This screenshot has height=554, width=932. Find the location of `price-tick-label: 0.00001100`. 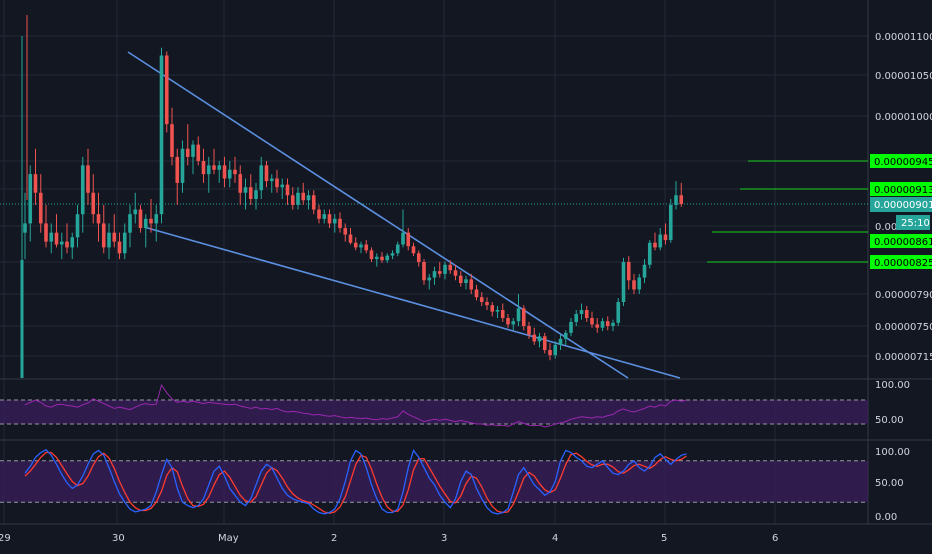

price-tick-label: 0.00001100 is located at coordinates (903, 37).